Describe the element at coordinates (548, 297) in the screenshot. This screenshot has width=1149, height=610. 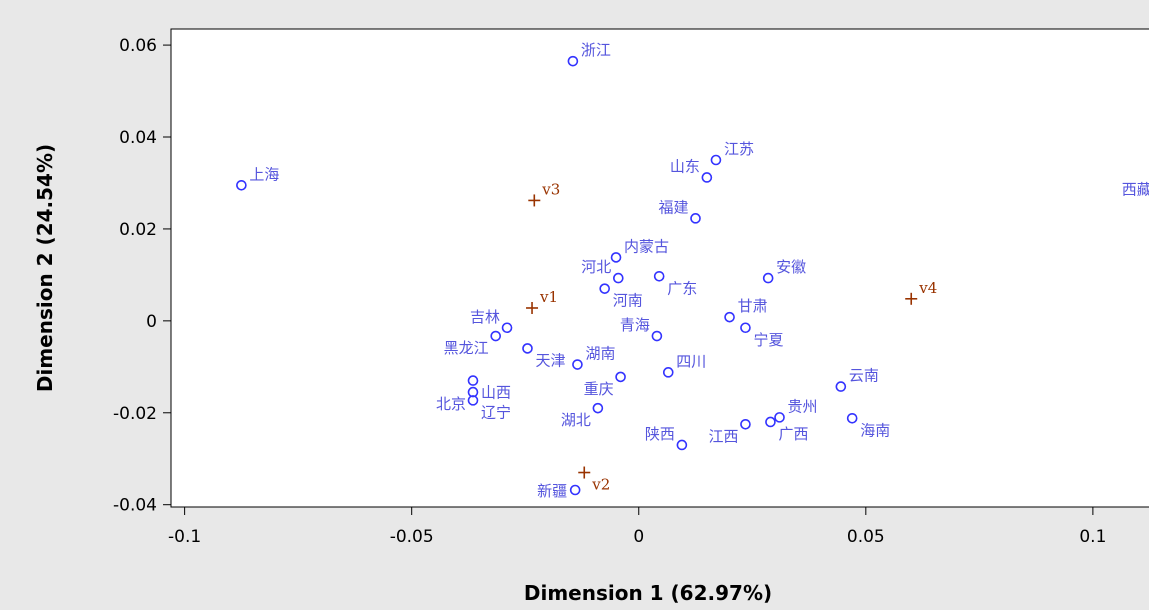
I see `point-label: v1` at that location.